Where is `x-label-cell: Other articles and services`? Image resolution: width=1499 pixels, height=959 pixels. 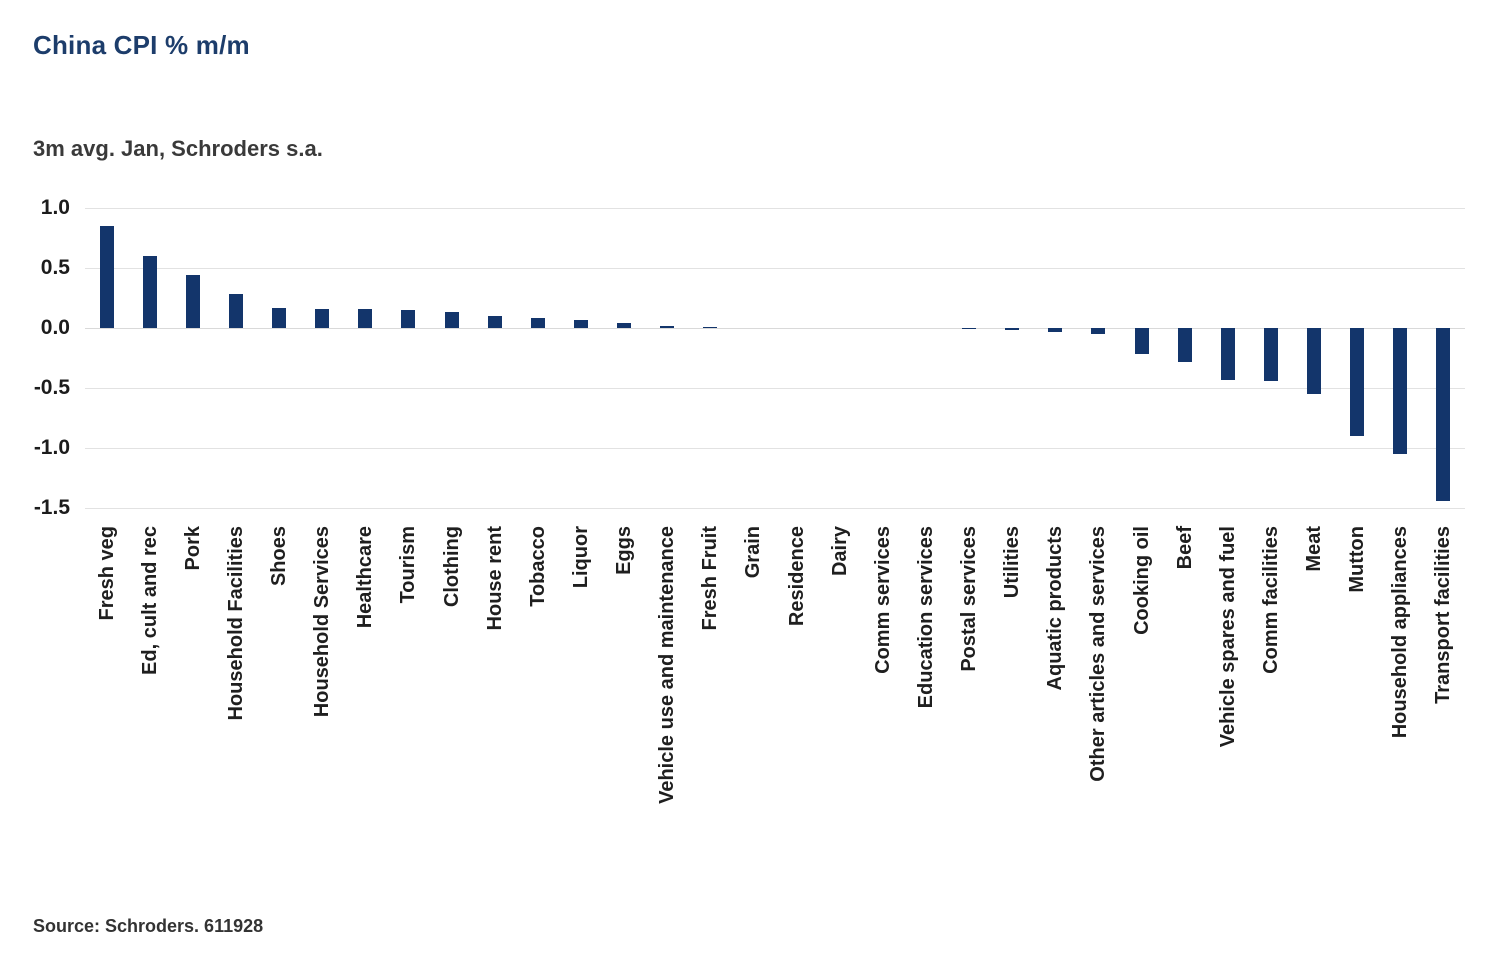
x-label-cell: Other articles and services is located at coordinates (1098, 712).